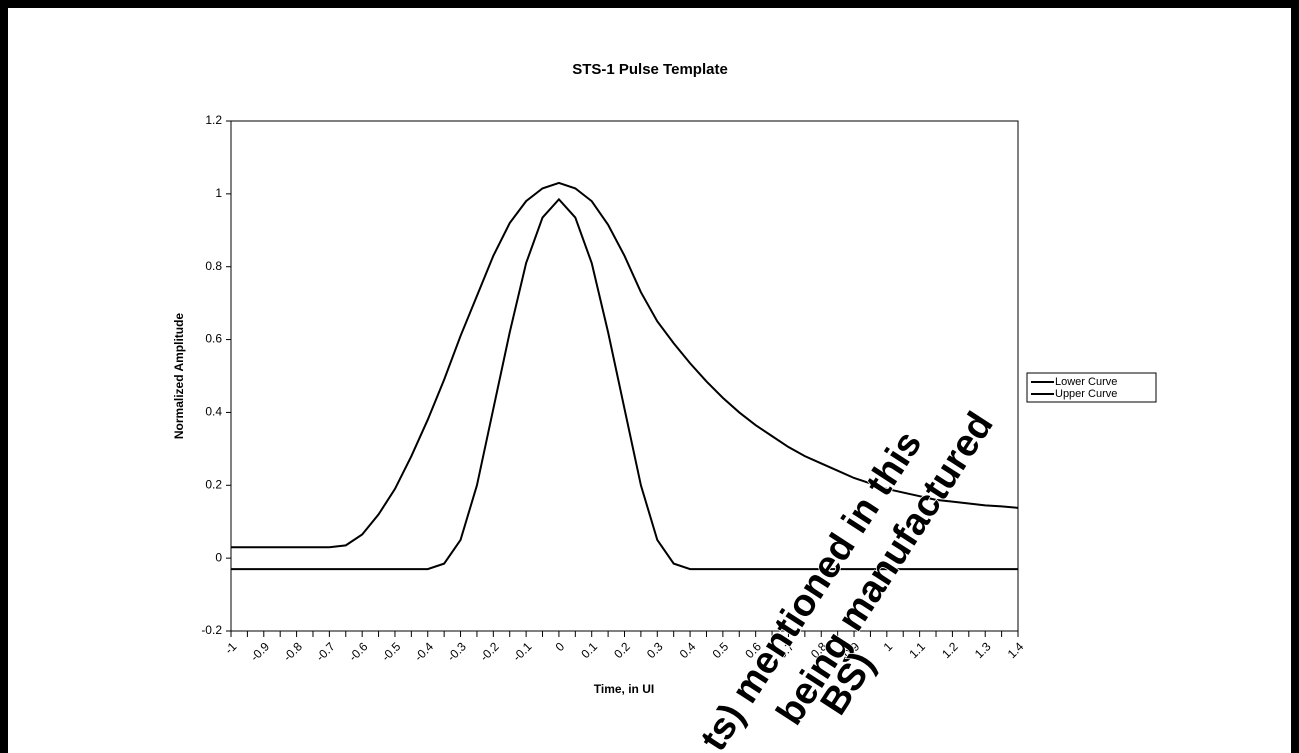  I want to click on chart-title: STS-1 Pulse Template, so click(650, 69).